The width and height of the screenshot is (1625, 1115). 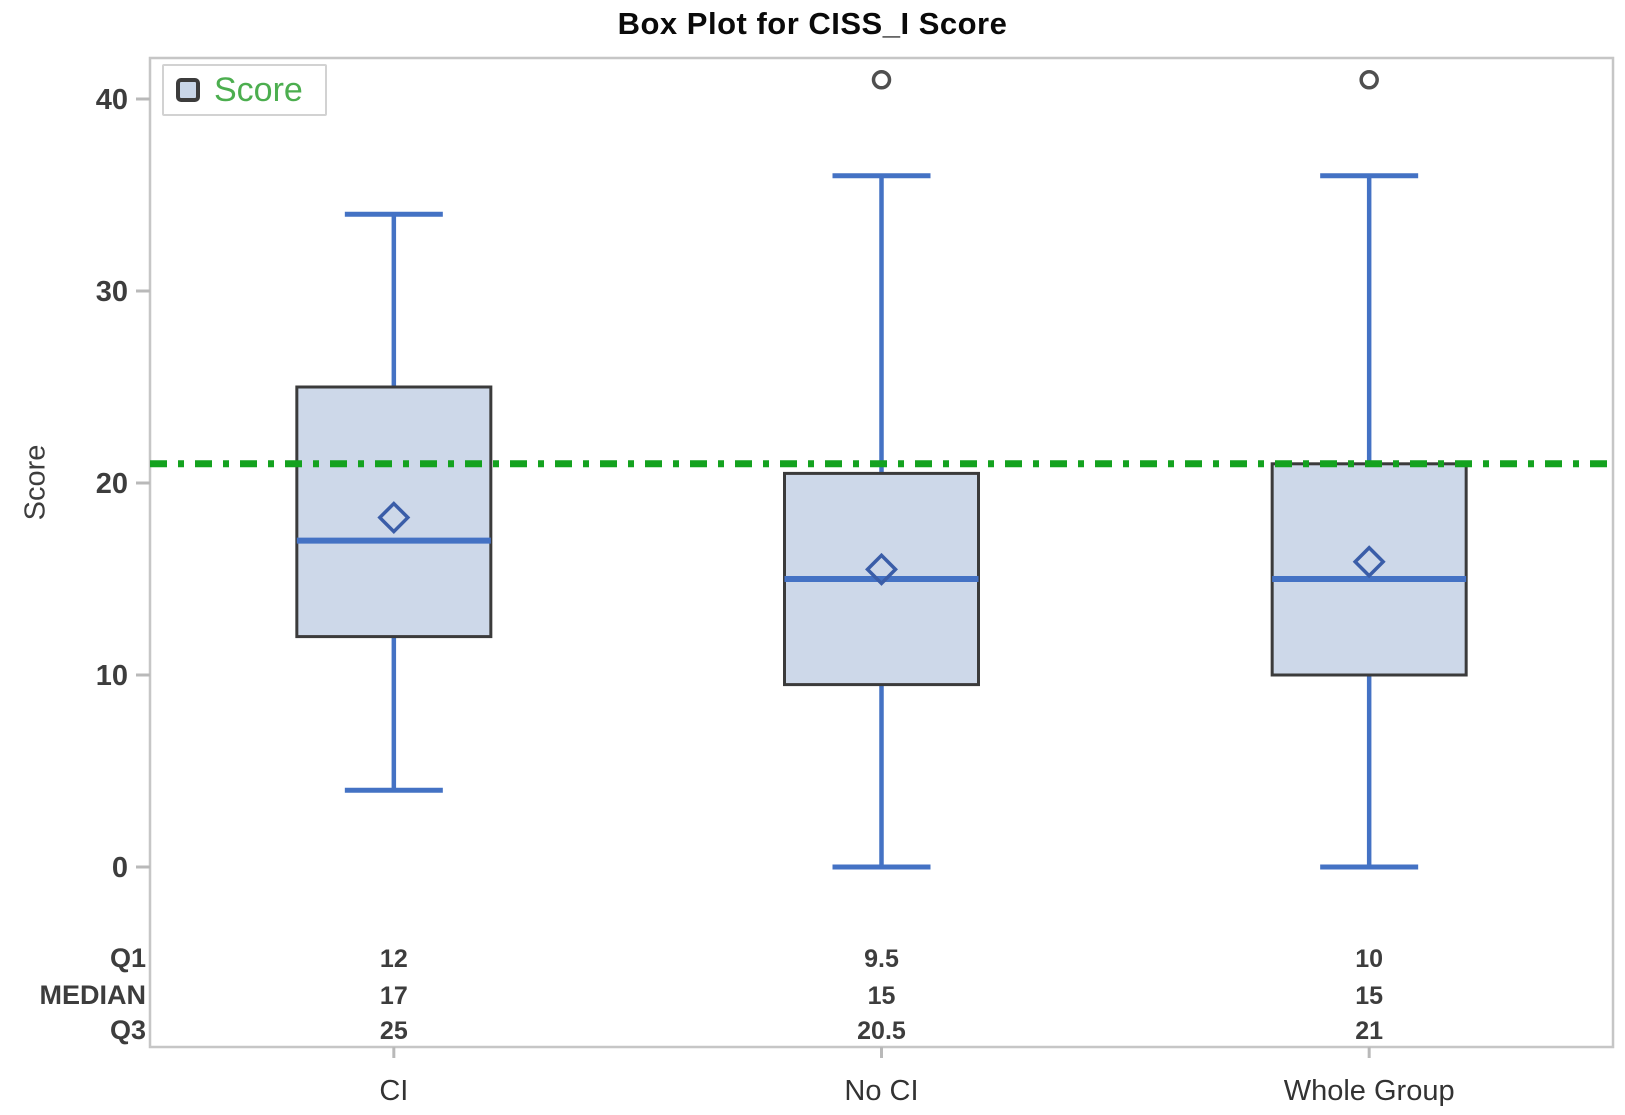 What do you see at coordinates (258, 90) in the screenshot?
I see `legend-label: Score` at bounding box center [258, 90].